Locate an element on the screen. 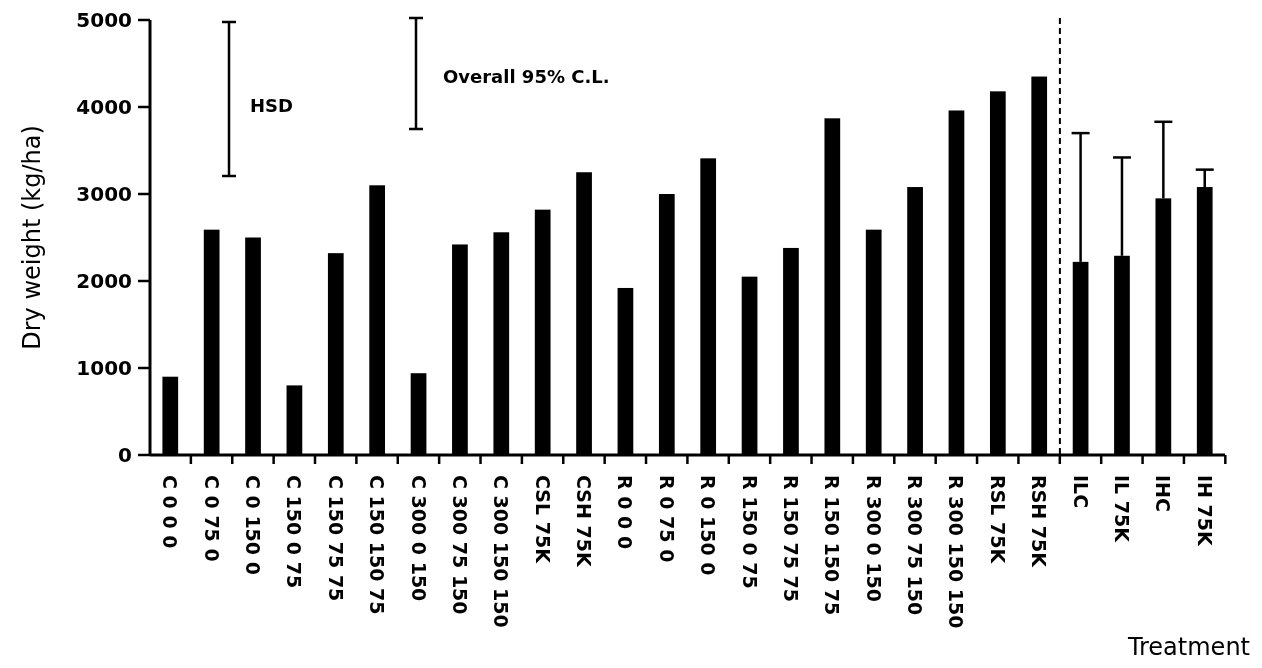 This screenshot has width=1262, height=668. x-tick-label: ILC is located at coordinates (1080, 492).